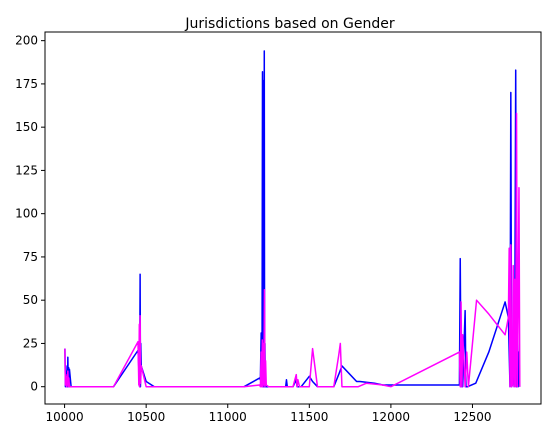 This screenshot has width=560, height=443. What do you see at coordinates (472, 417) in the screenshot?
I see `x-tick-label: 12500` at bounding box center [472, 417].